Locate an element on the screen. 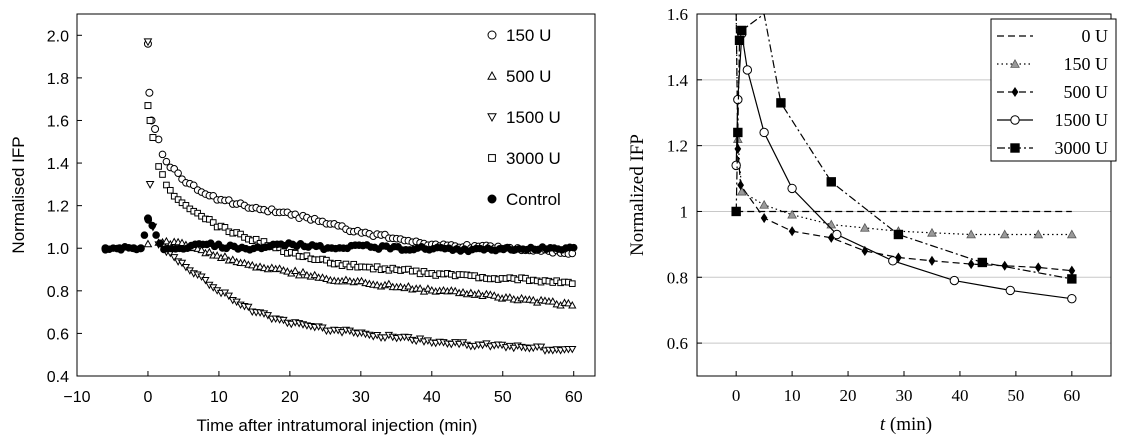  left-legend-marker is located at coordinates (492, 35).